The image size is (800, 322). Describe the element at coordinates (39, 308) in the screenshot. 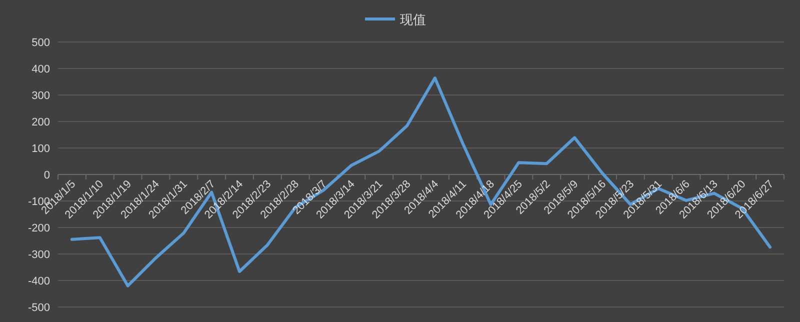

I see `y-tick-label: -500` at that location.